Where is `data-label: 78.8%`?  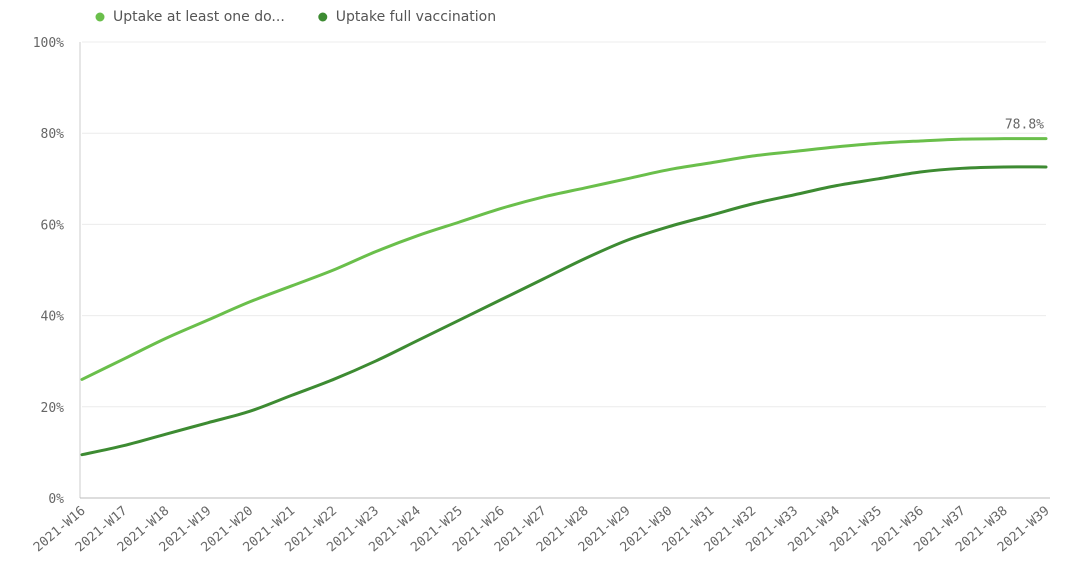 data-label: 78.8% is located at coordinates (1024, 125).